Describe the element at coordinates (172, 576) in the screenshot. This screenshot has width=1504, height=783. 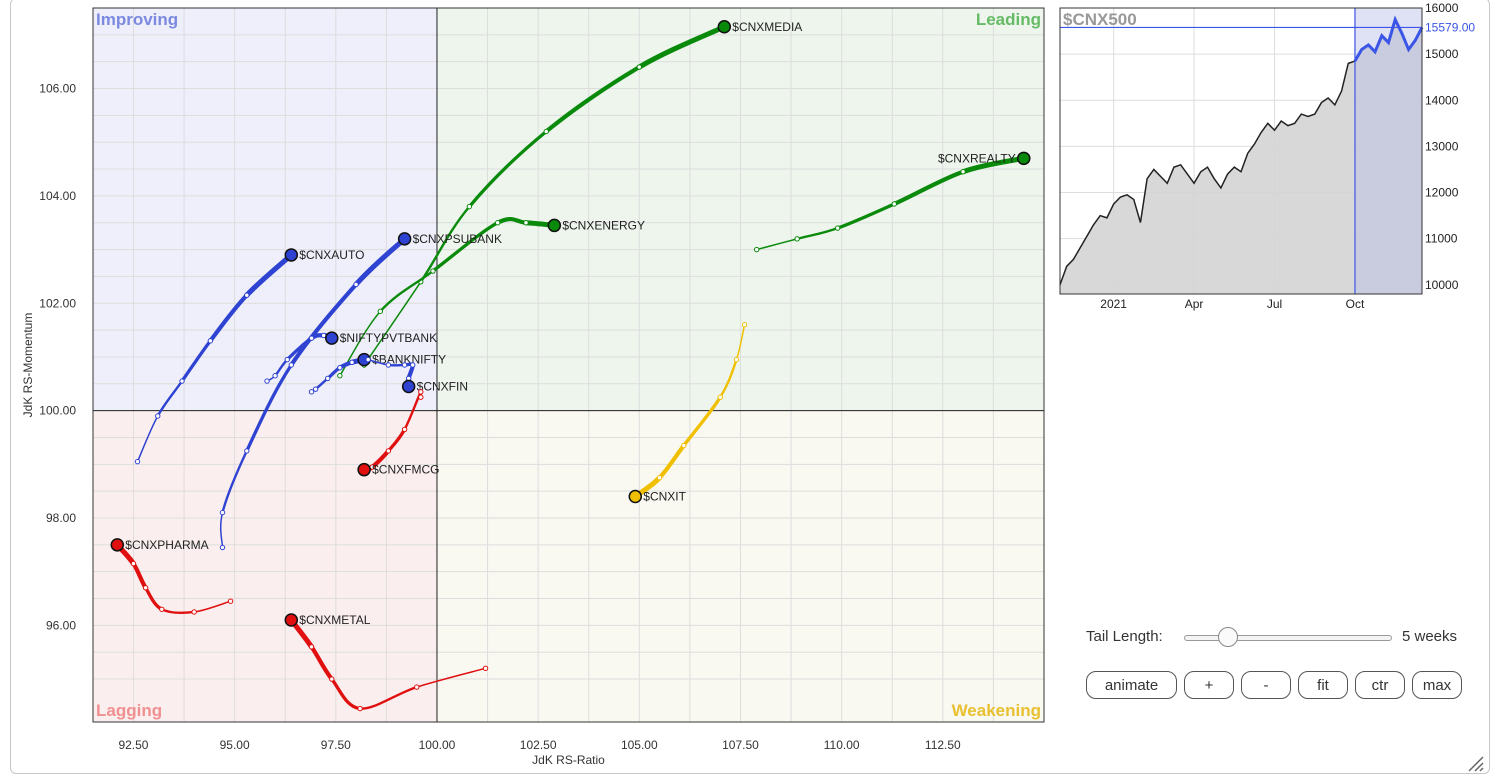
I see `series-cnxpharma: $CNXPHARMA` at that location.